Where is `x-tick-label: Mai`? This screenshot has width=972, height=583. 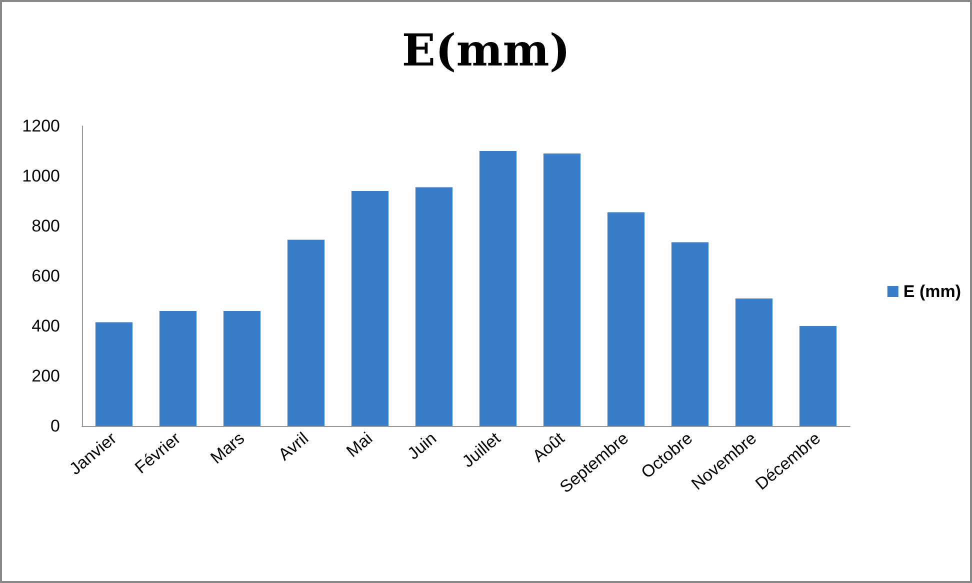 x-tick-label: Mai is located at coordinates (359, 444).